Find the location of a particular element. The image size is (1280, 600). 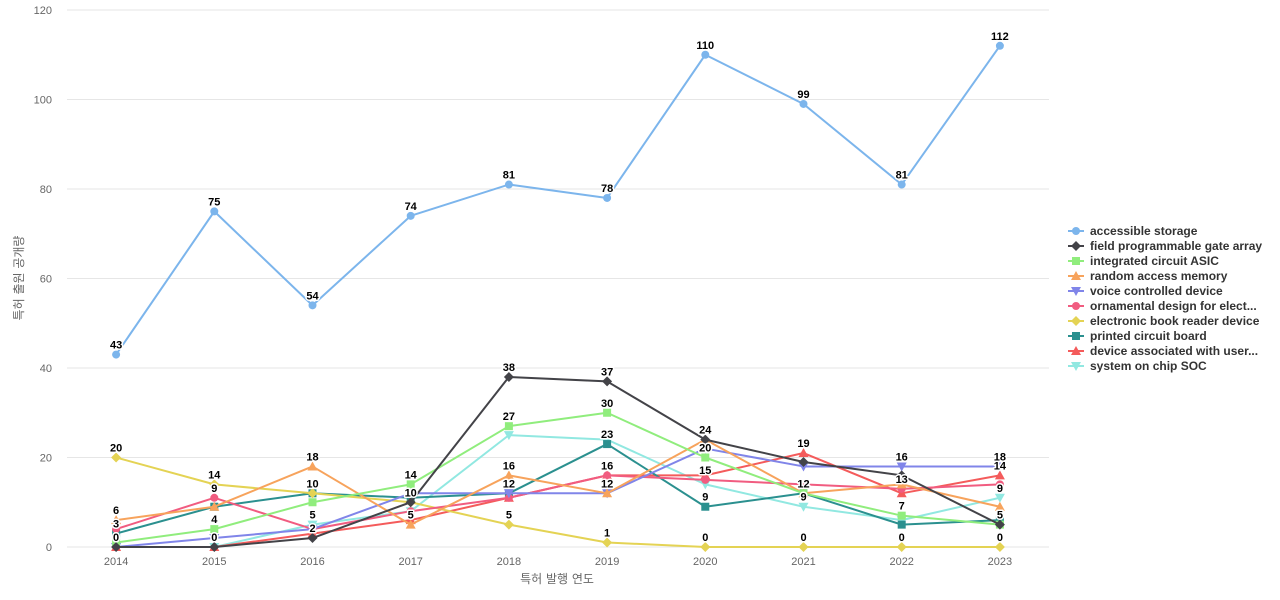

data-label-halo: 5 is located at coordinates (411, 516).